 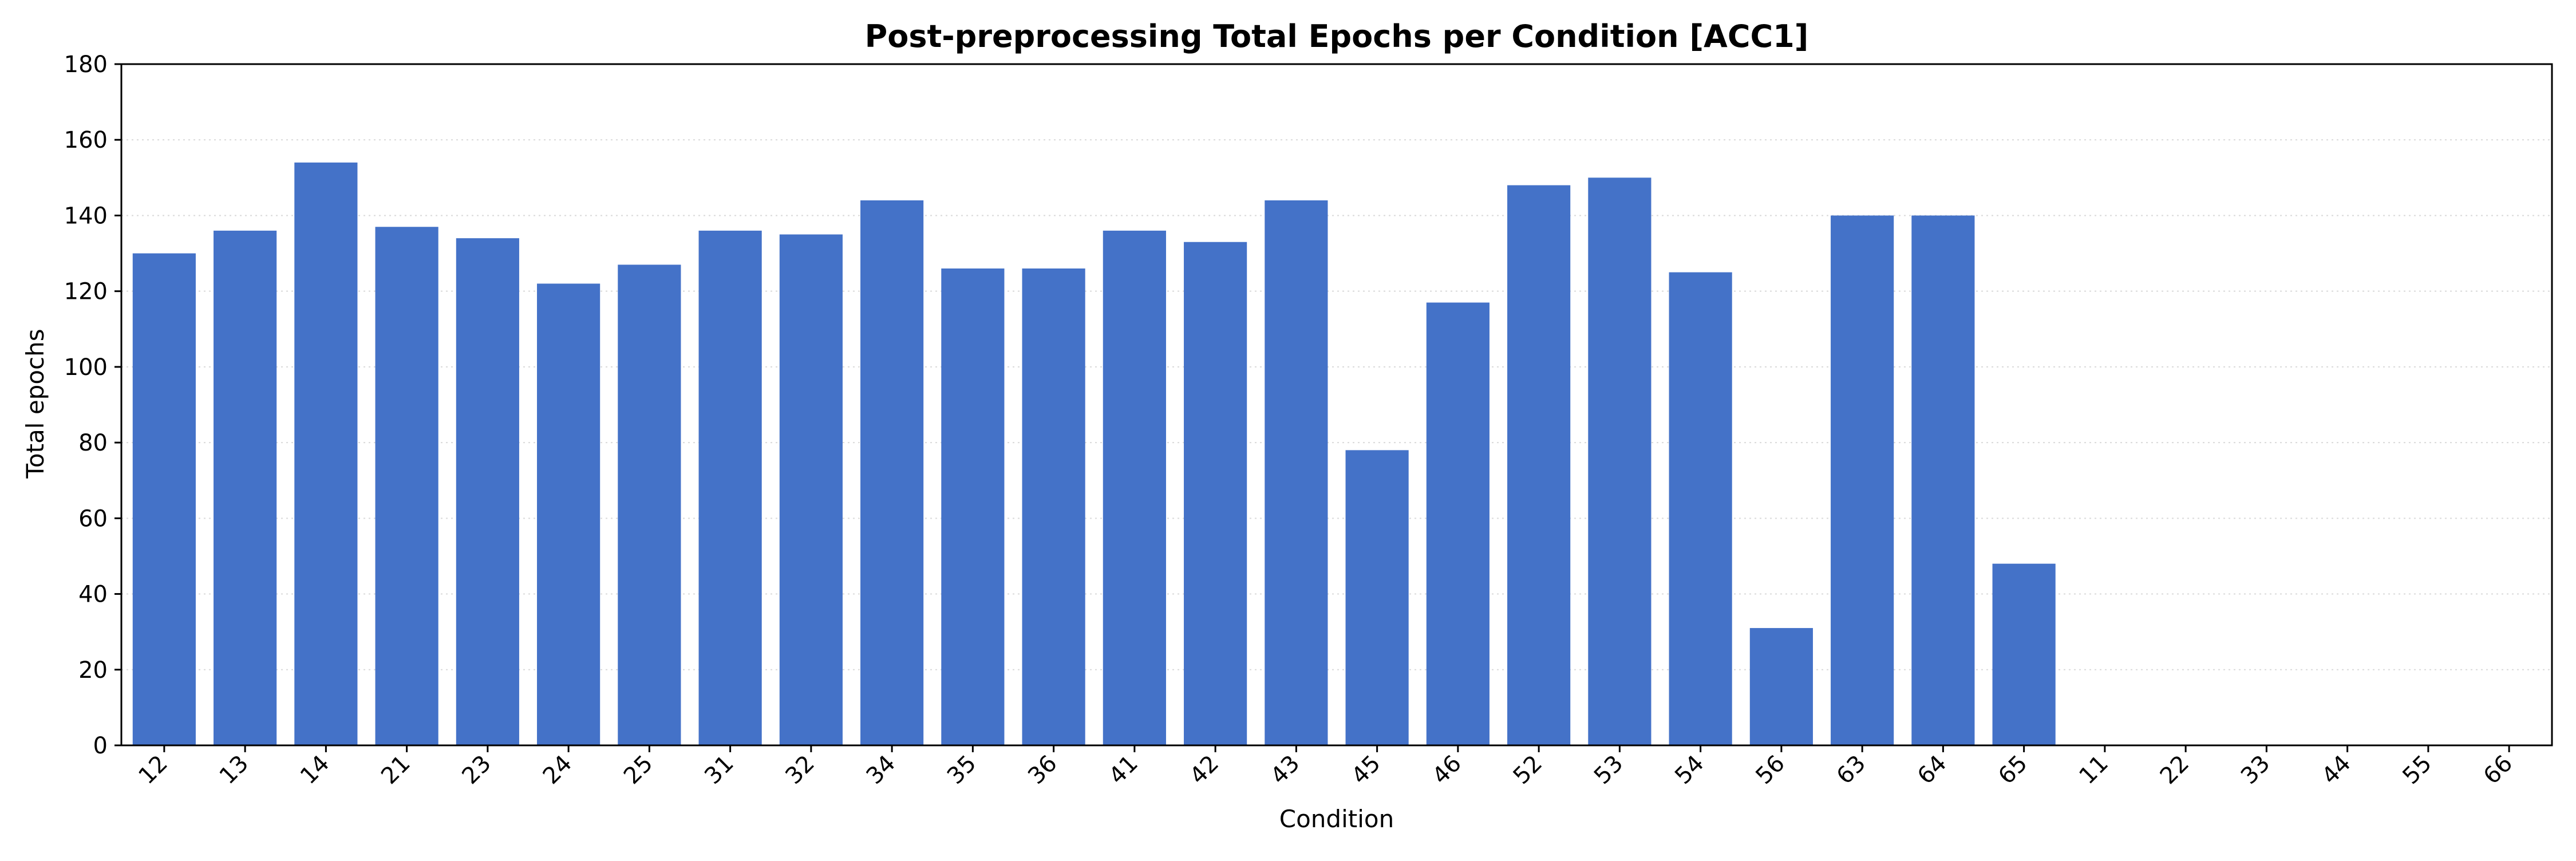 What do you see at coordinates (2336, 770) in the screenshot?
I see `x-tick-label: 44` at bounding box center [2336, 770].